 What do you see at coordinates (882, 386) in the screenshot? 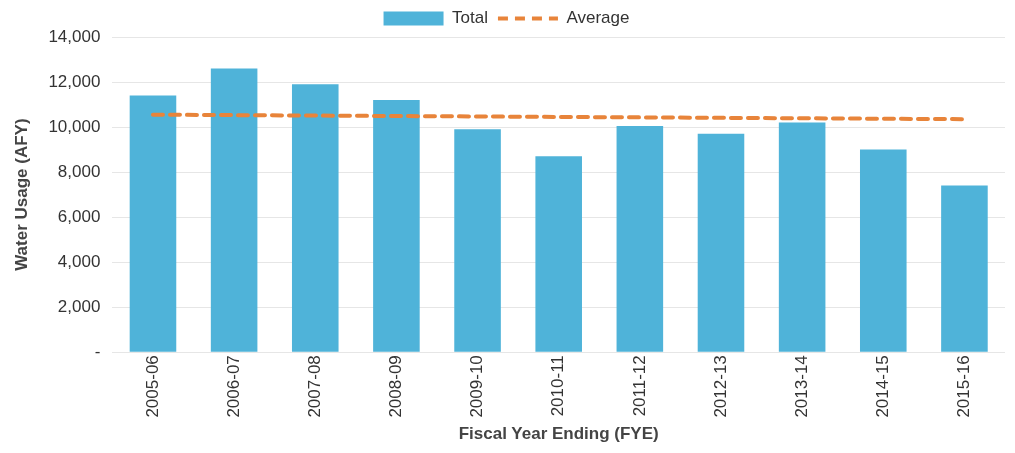
I see `x-tick-label: 2014-15` at bounding box center [882, 386].